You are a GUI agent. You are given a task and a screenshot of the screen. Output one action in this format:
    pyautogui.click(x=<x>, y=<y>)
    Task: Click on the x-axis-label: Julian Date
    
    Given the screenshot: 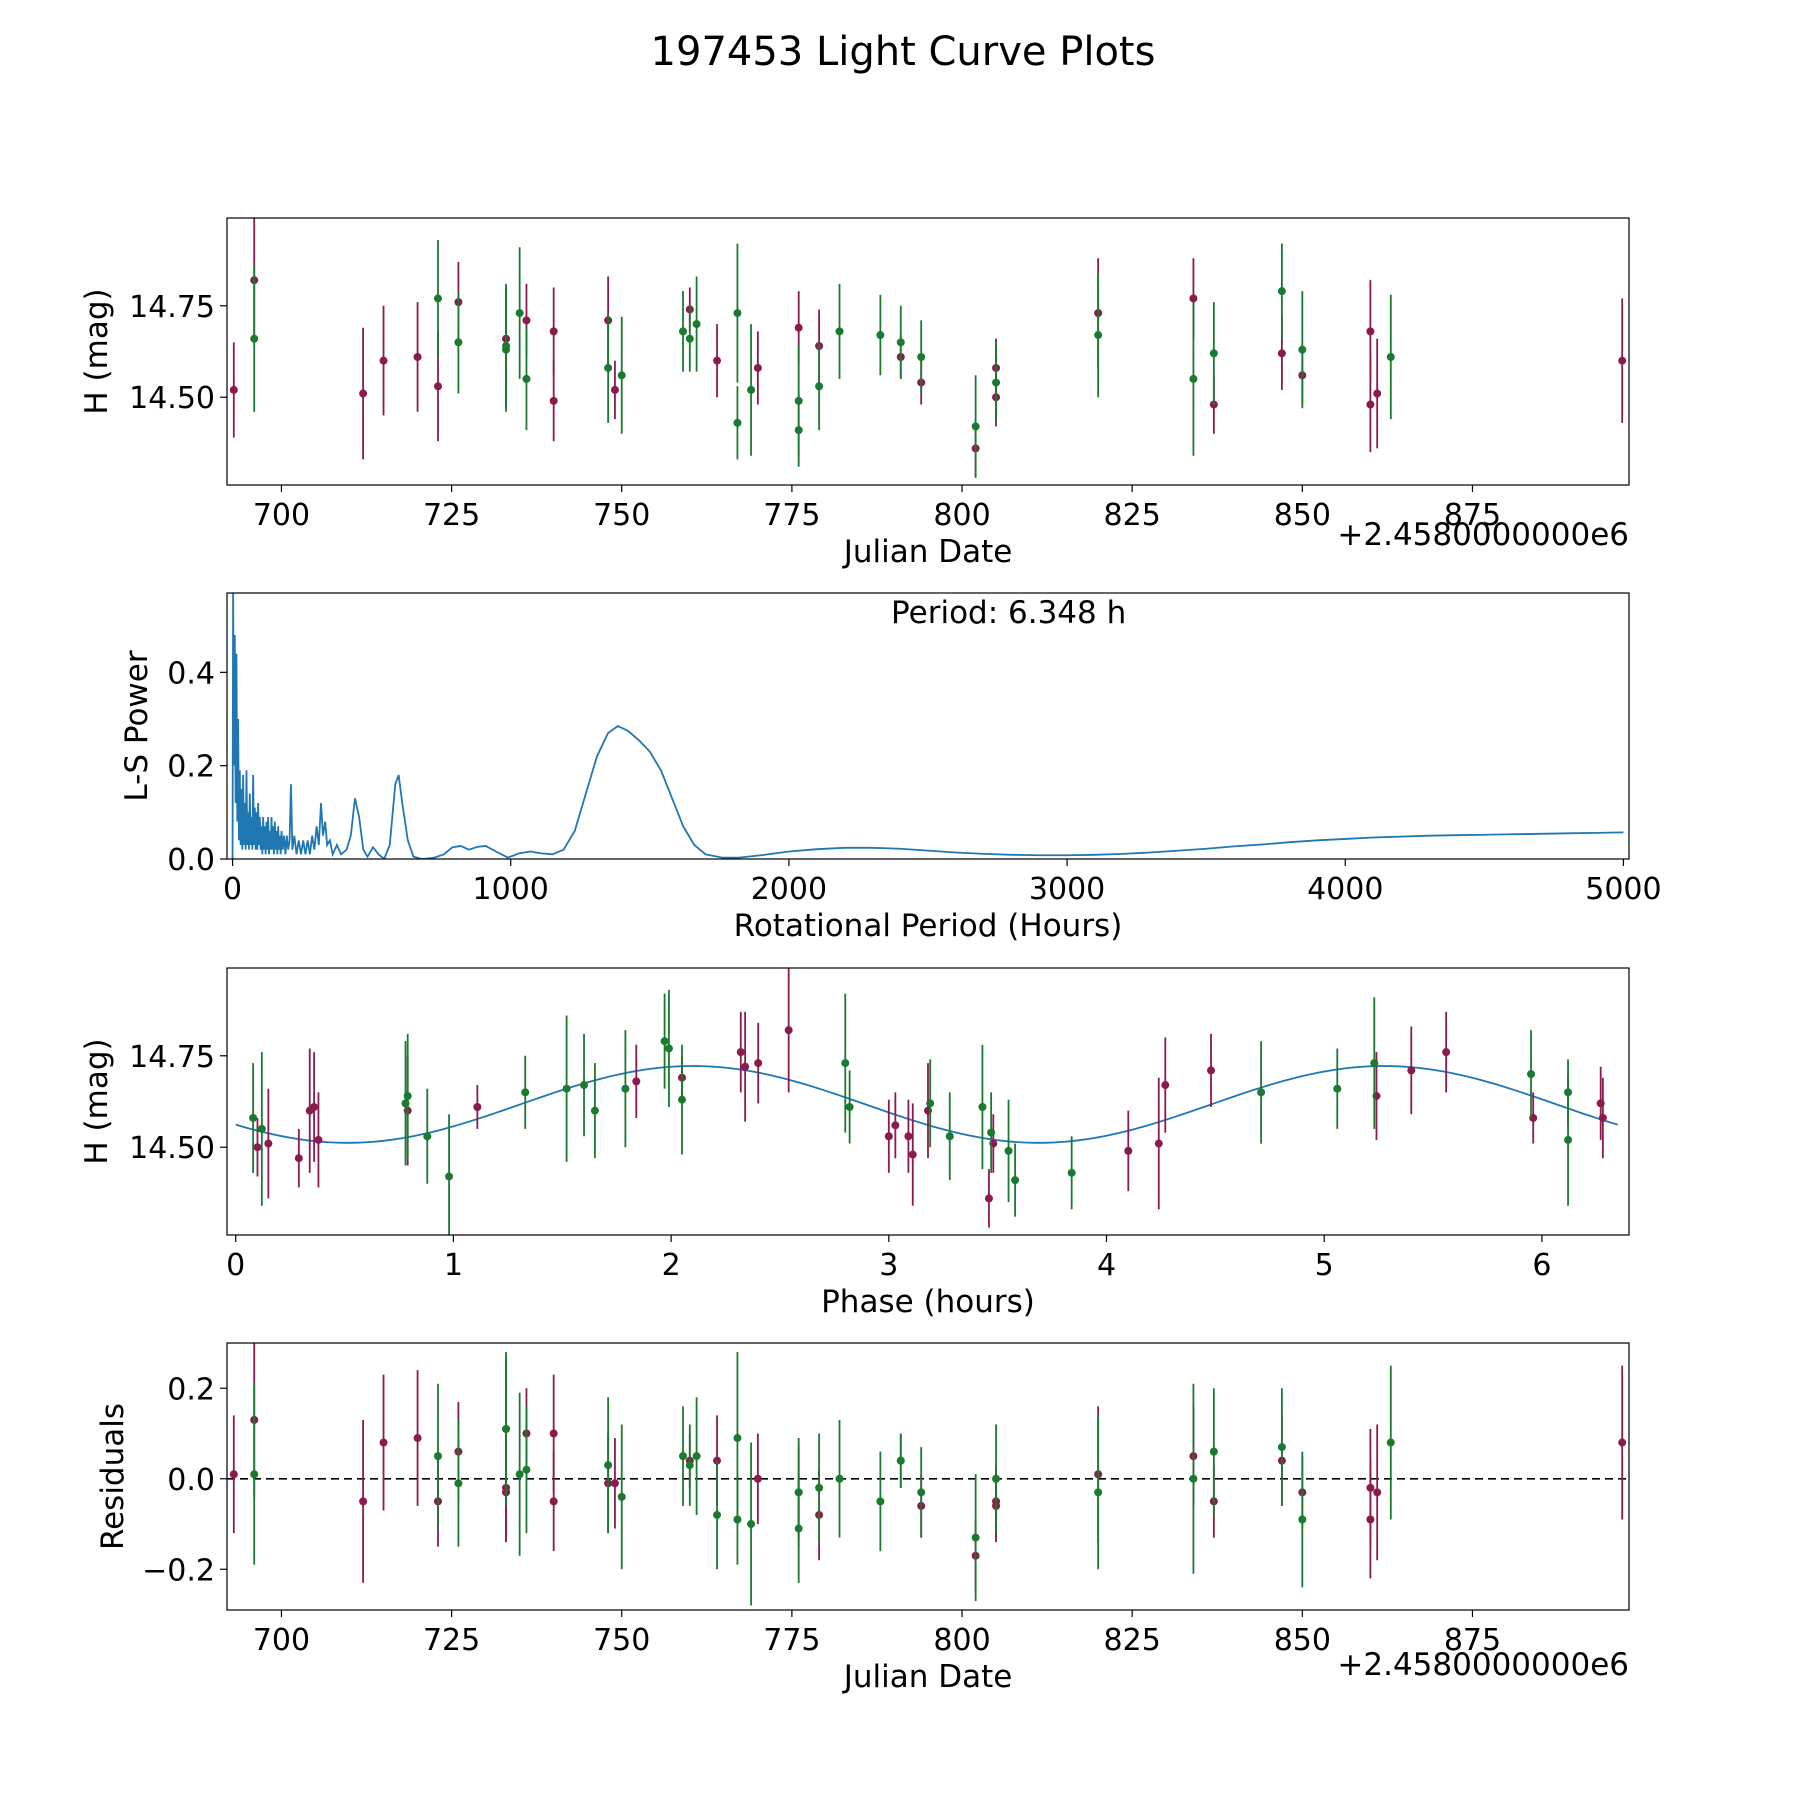 What is the action you would take?
    pyautogui.click(x=927, y=1677)
    